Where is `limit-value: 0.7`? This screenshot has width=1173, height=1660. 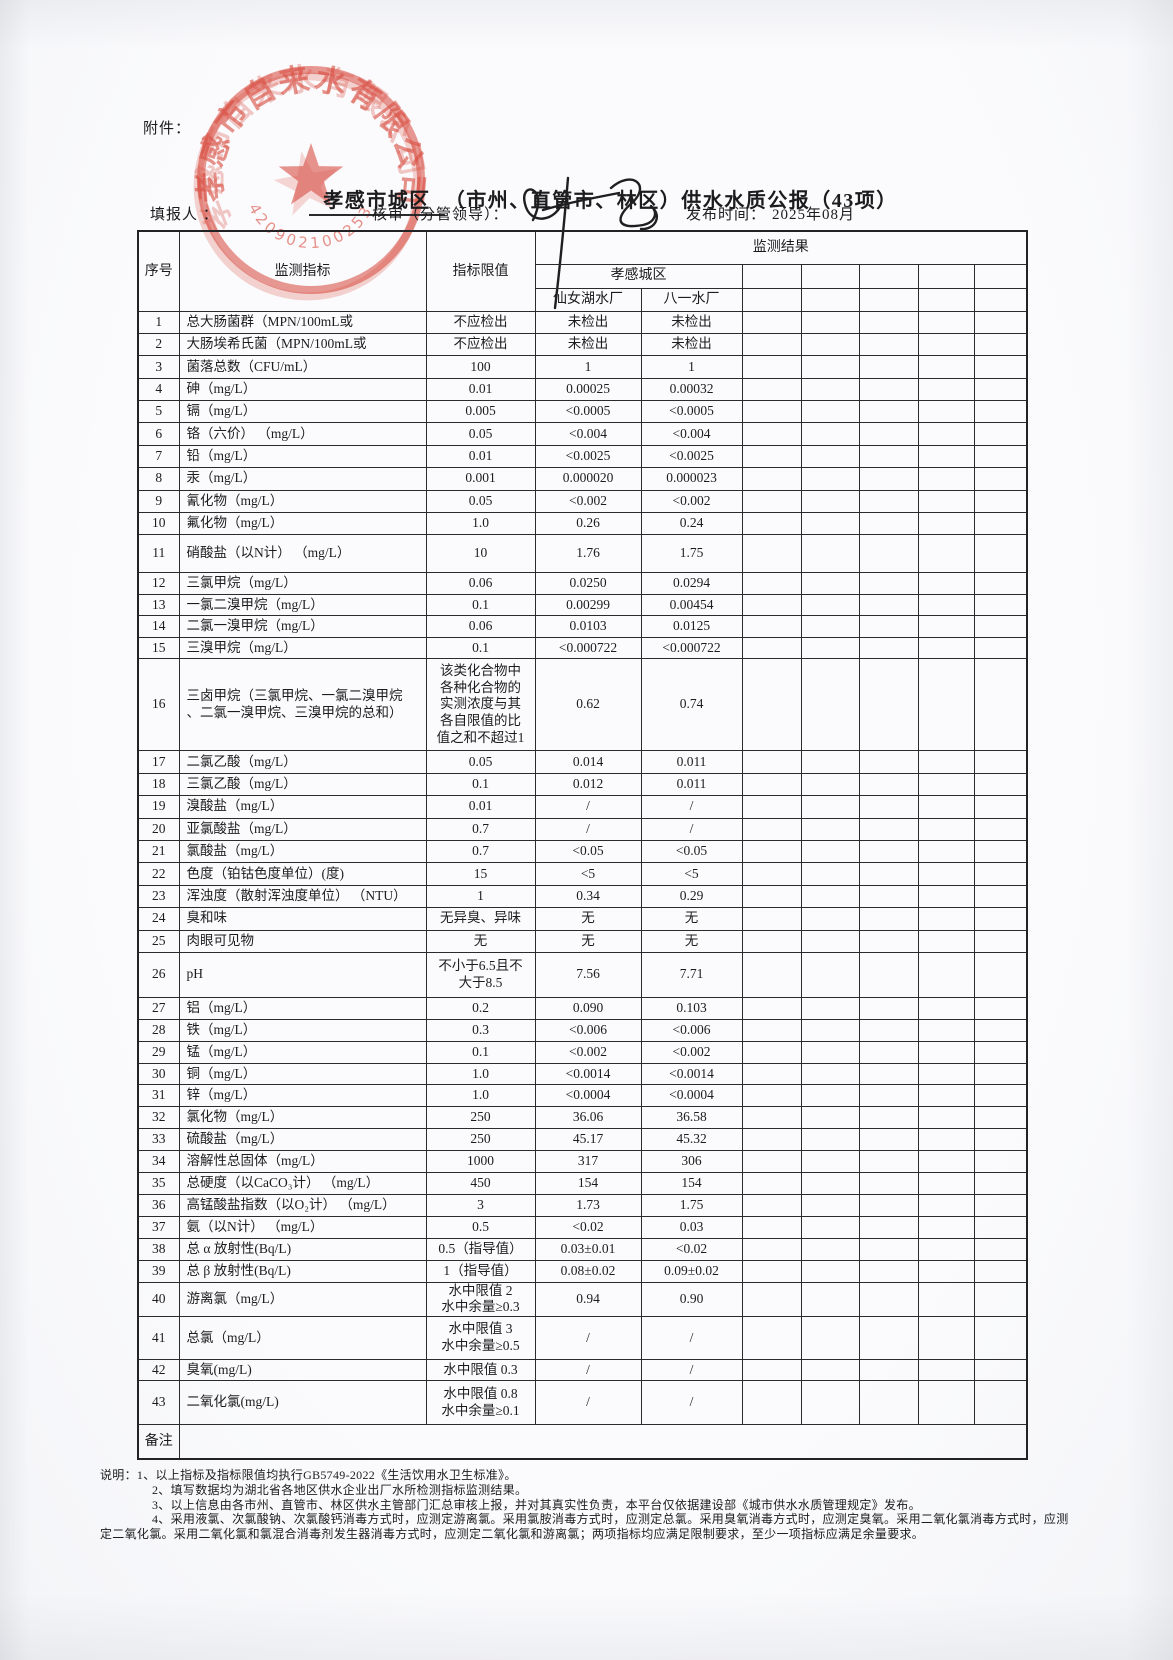 limit-value: 0.7 is located at coordinates (480, 829).